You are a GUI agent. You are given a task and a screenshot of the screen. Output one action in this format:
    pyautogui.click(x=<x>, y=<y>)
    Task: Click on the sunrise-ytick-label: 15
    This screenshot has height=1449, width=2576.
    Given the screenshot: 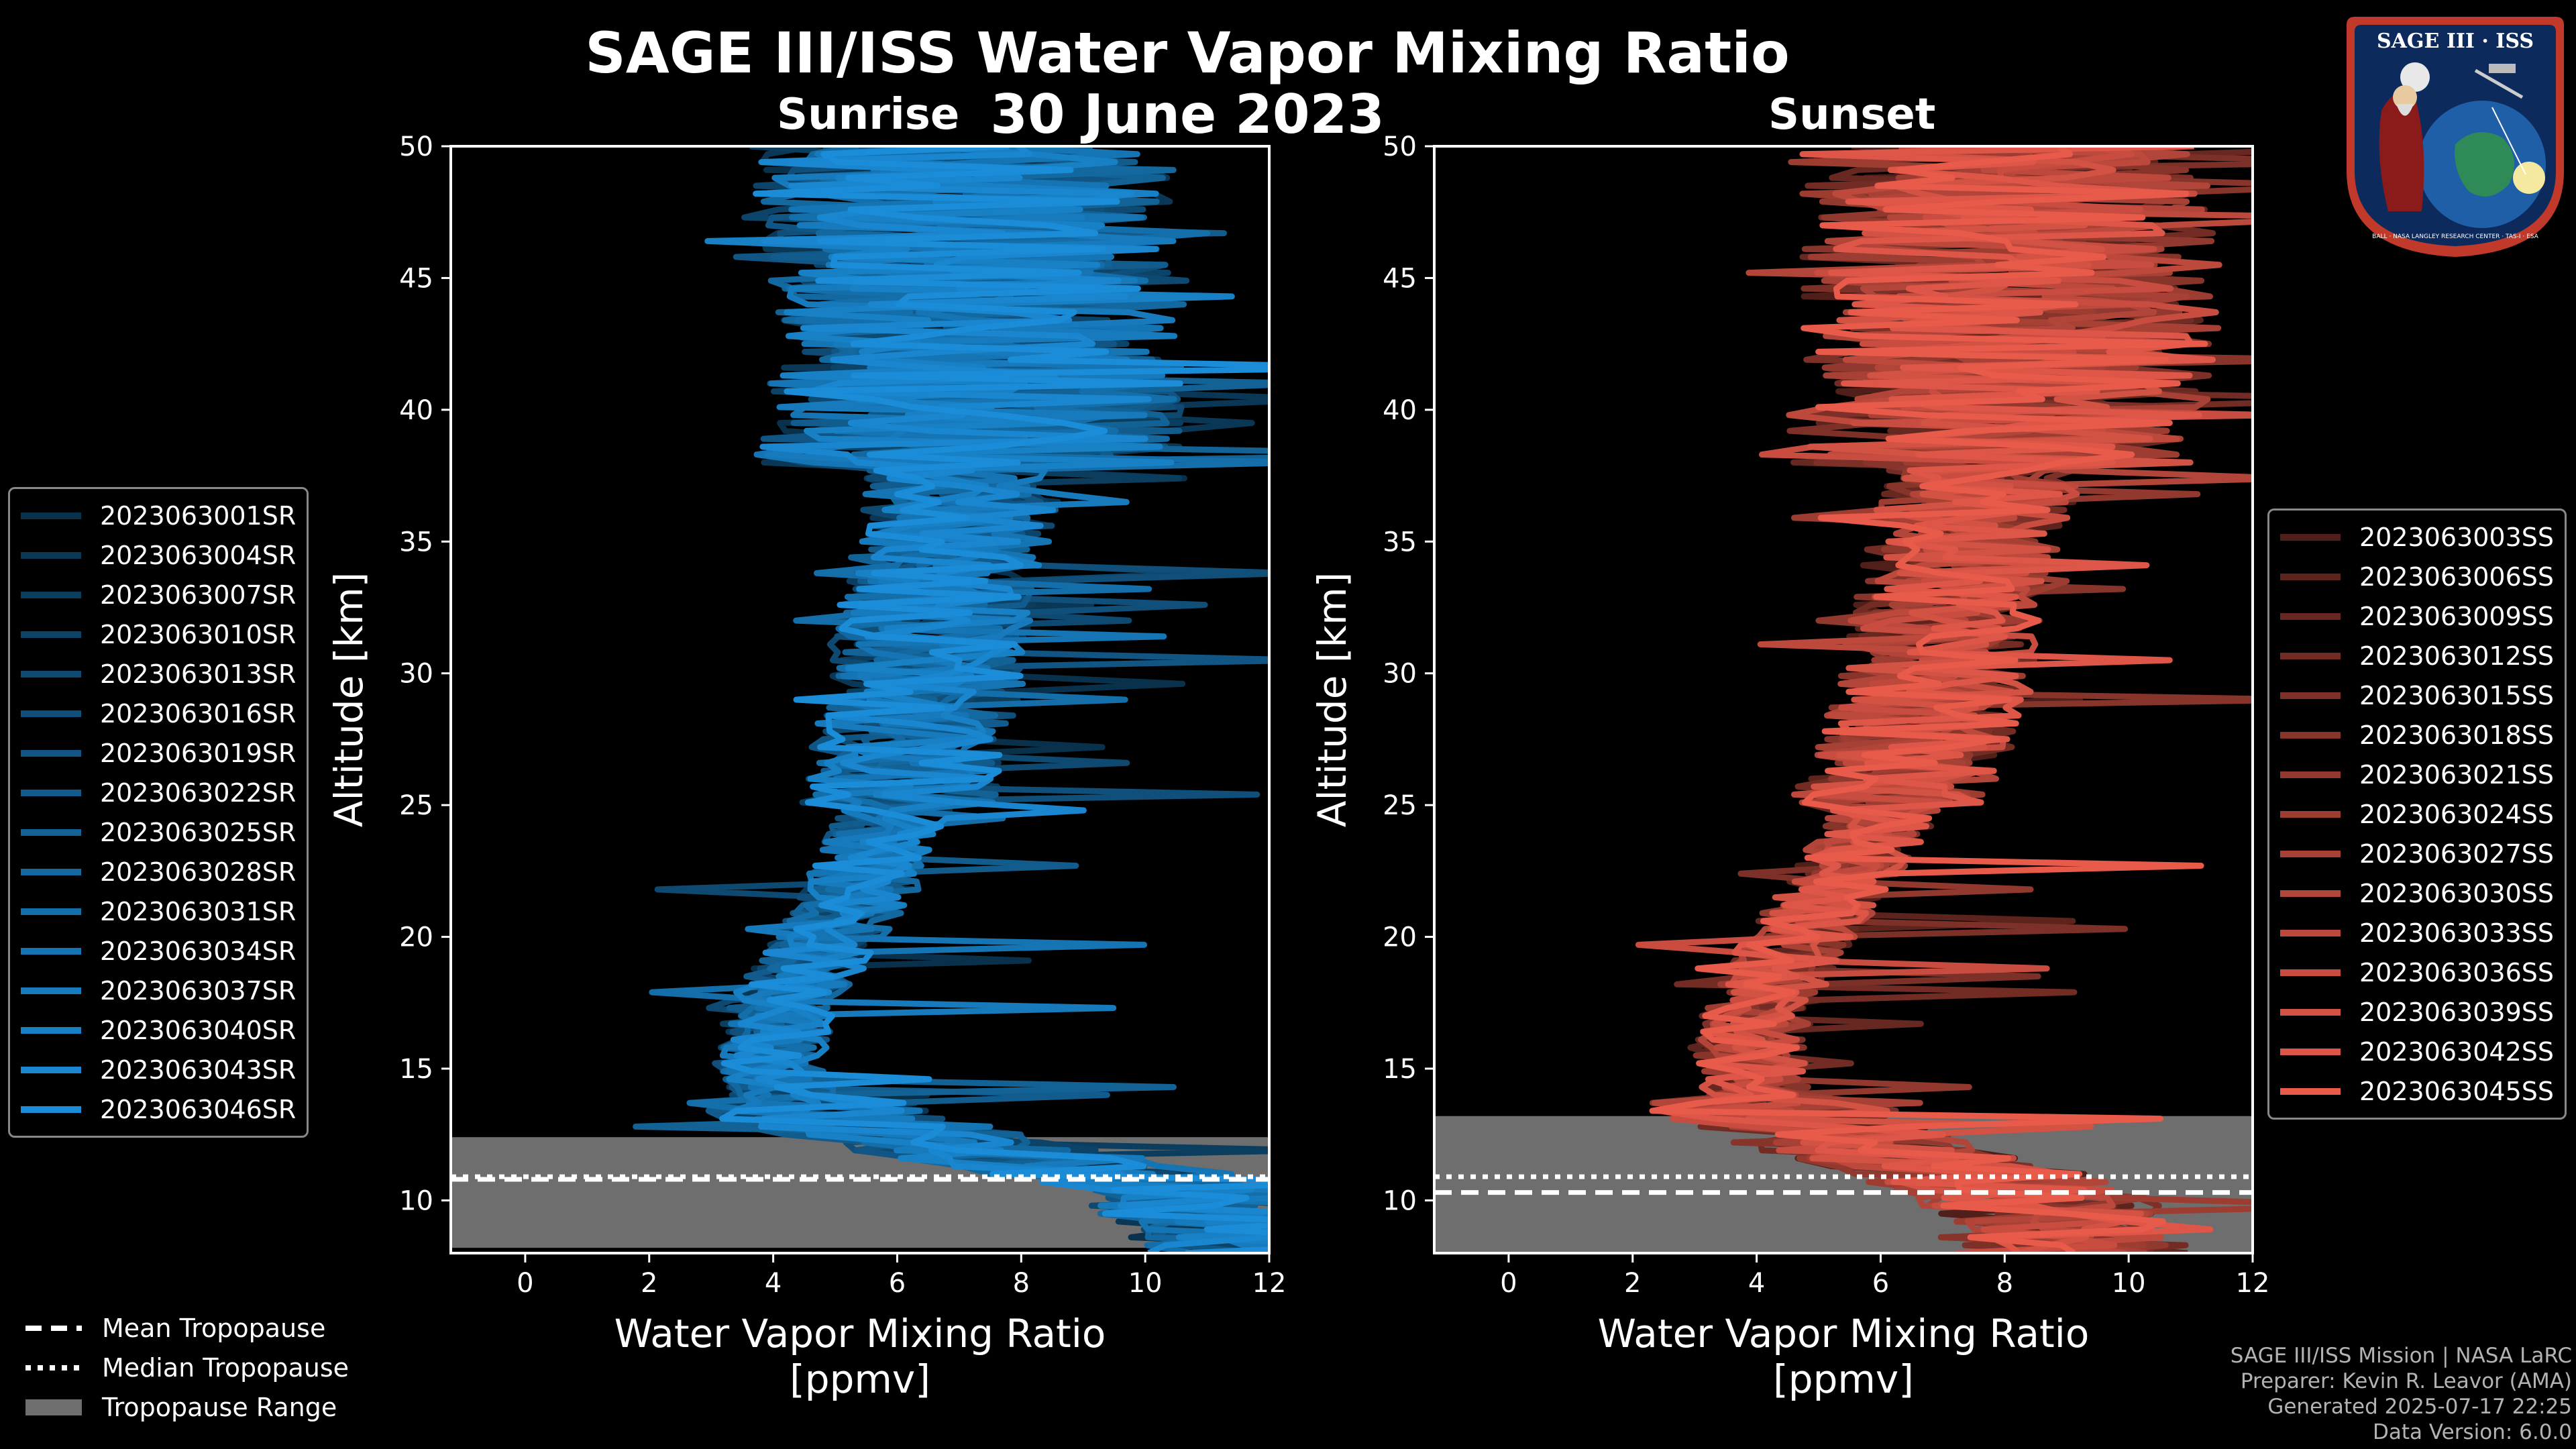 What is the action you would take?
    pyautogui.click(x=416, y=1069)
    